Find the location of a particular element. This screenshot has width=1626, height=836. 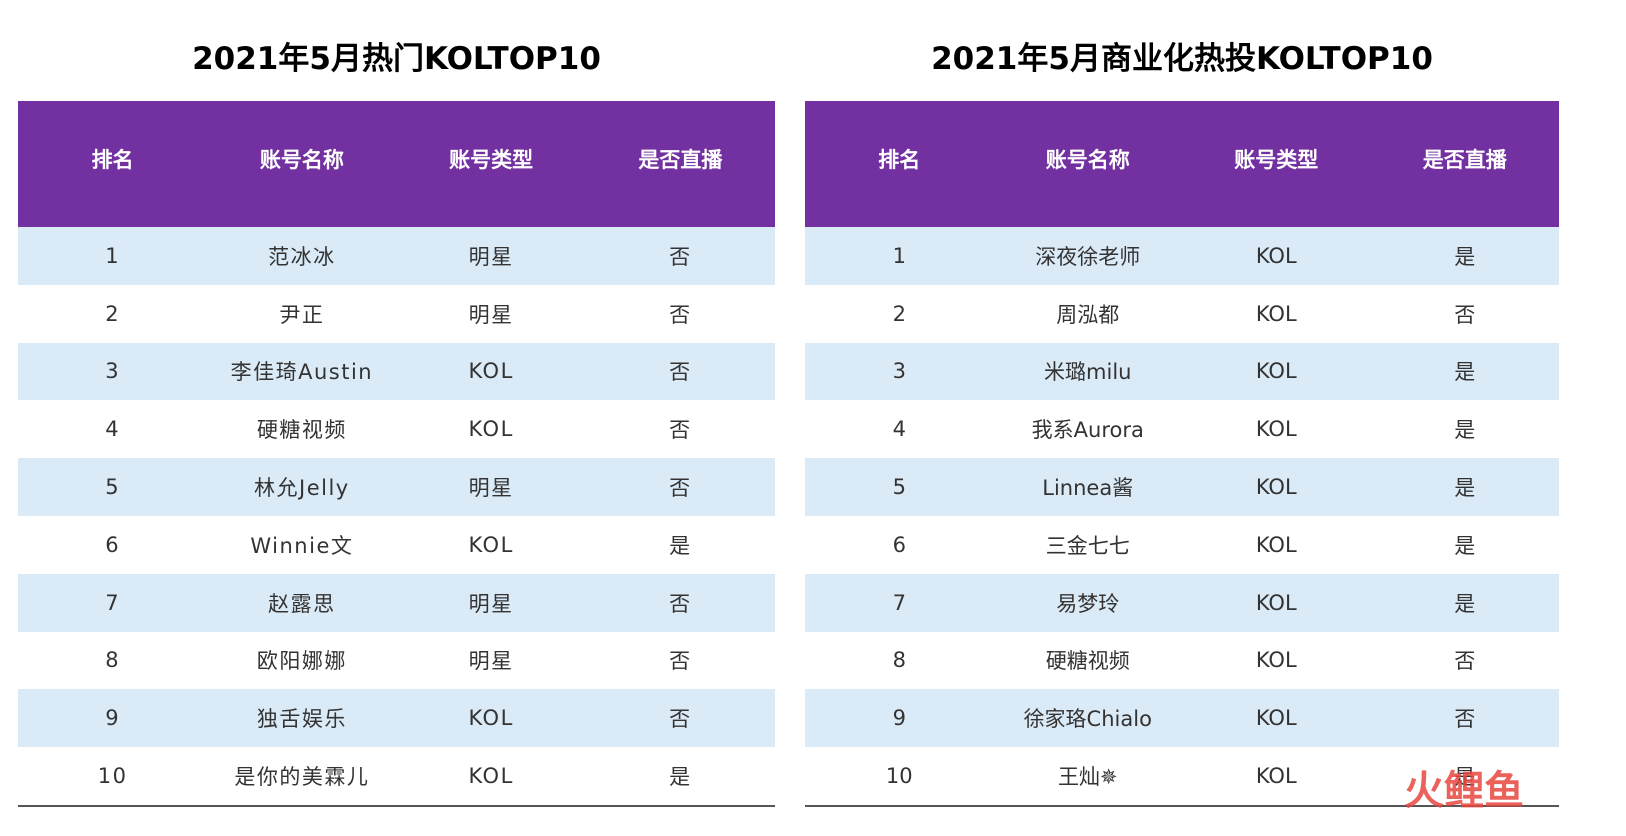

rank-cell: 2 is located at coordinates (899, 313).